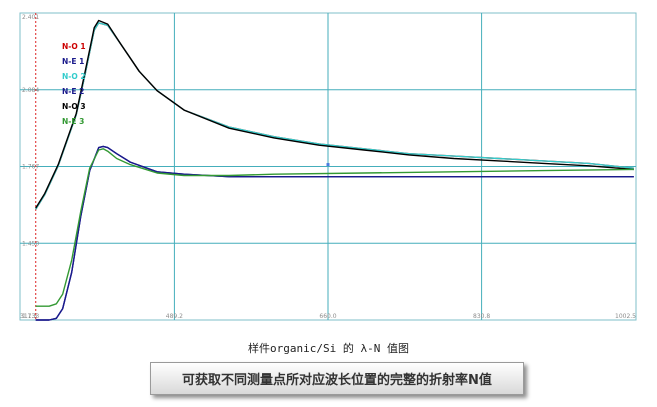 The width and height of the screenshot is (657, 407). What do you see at coordinates (74, 84) in the screenshot?
I see `legend: N-O 1 N-E 1 N-O 2 N-E 2 N-O 3 N-E 3` at bounding box center [74, 84].